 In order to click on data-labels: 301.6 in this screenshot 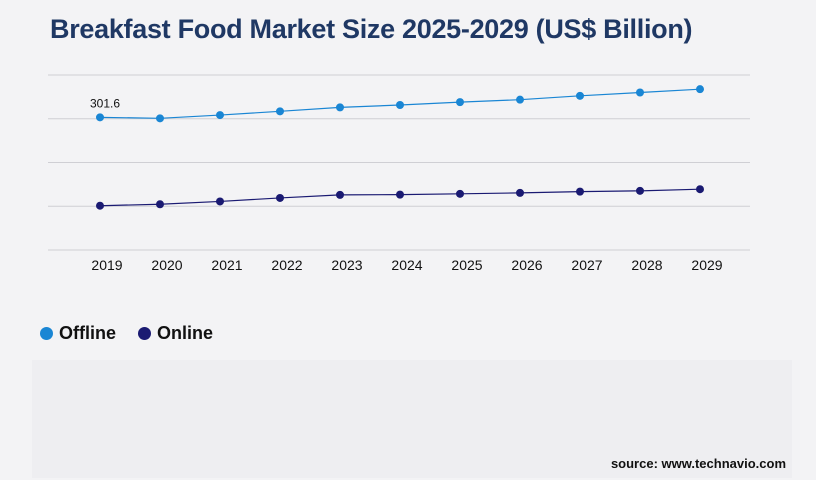, I will do `click(105, 103)`.